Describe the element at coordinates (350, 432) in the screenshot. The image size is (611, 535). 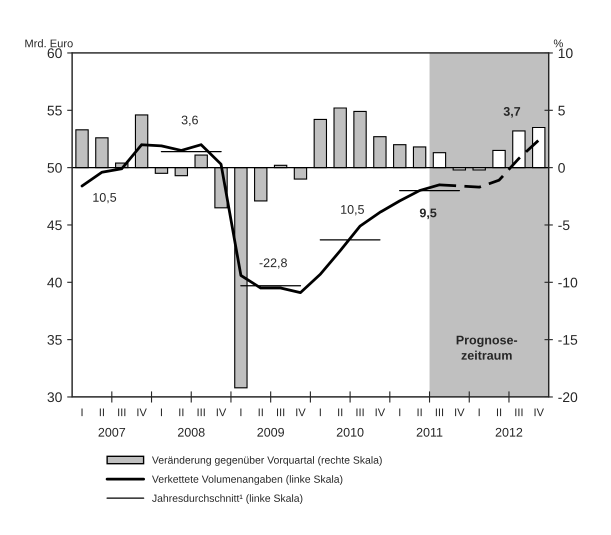
I see `x2-tick-label: 2010` at that location.